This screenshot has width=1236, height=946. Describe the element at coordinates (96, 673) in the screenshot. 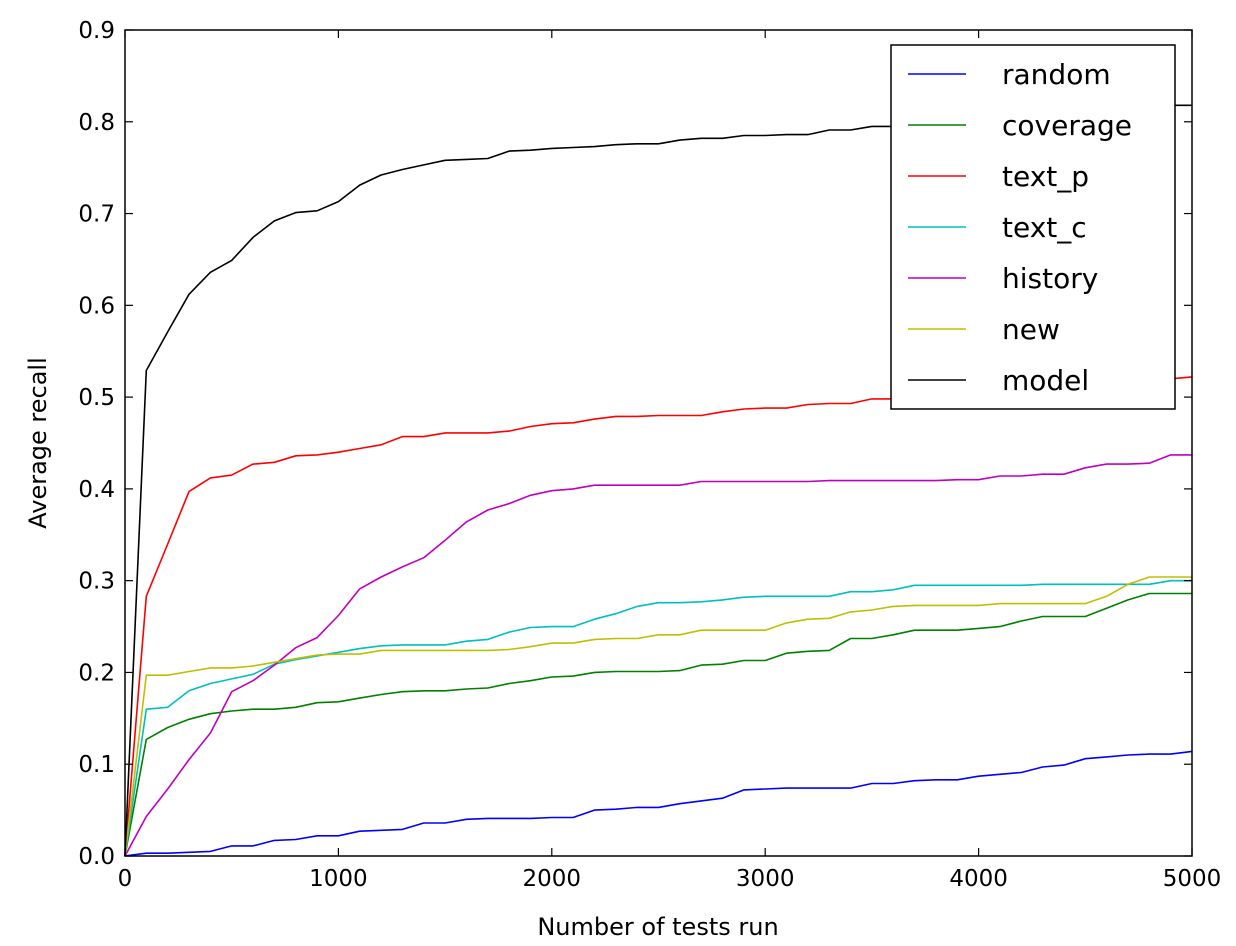

I see `y-tick-label: 0.2` at that location.